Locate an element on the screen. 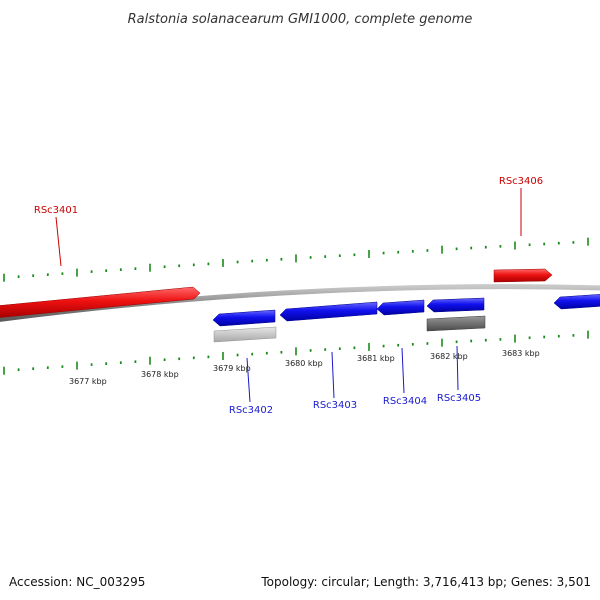 The width and height of the screenshot is (600, 600). gene-label-rsc3403: RSc3403 is located at coordinates (335, 405).